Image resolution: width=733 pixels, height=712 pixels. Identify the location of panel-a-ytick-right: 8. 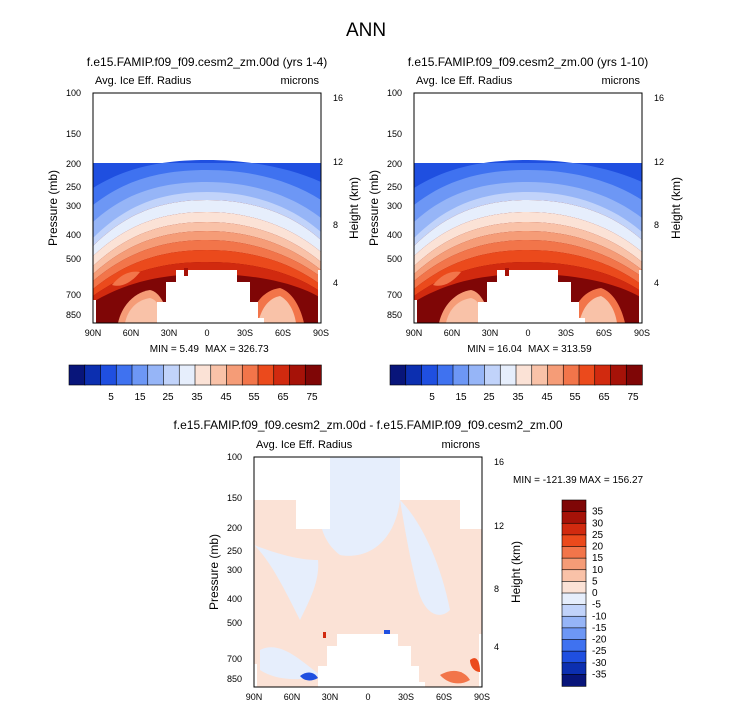
(335, 225).